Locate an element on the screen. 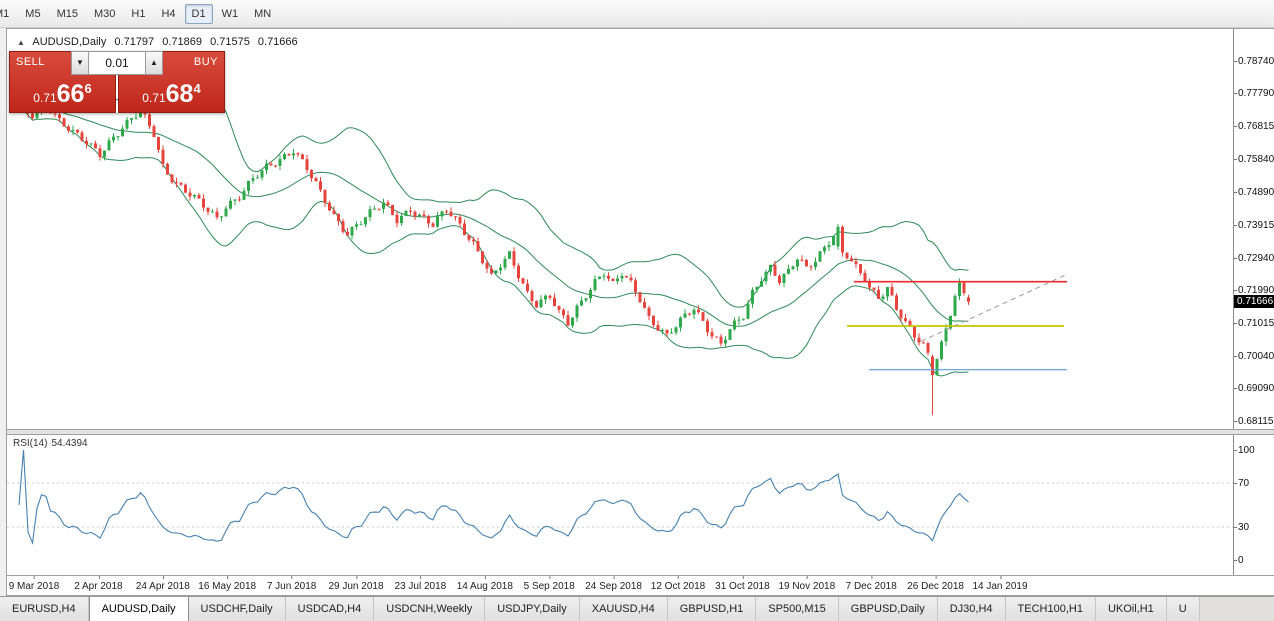 Image resolution: width=1274 pixels, height=621 pixels. timeframe-button-m5: M5 is located at coordinates (33, 13).